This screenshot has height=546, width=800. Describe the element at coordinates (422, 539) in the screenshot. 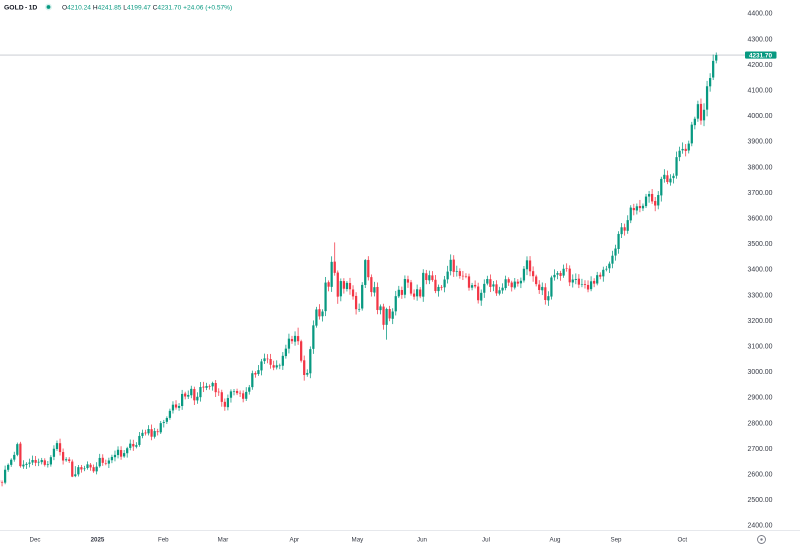

I see `svg-text: Jun` at that location.